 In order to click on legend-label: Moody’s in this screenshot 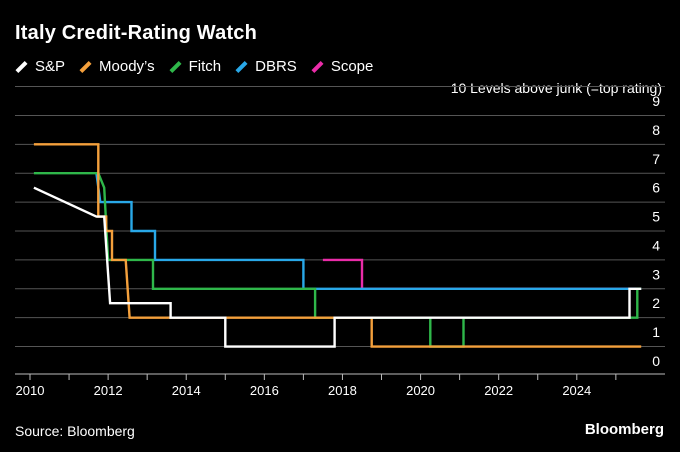, I will do `click(127, 66)`.